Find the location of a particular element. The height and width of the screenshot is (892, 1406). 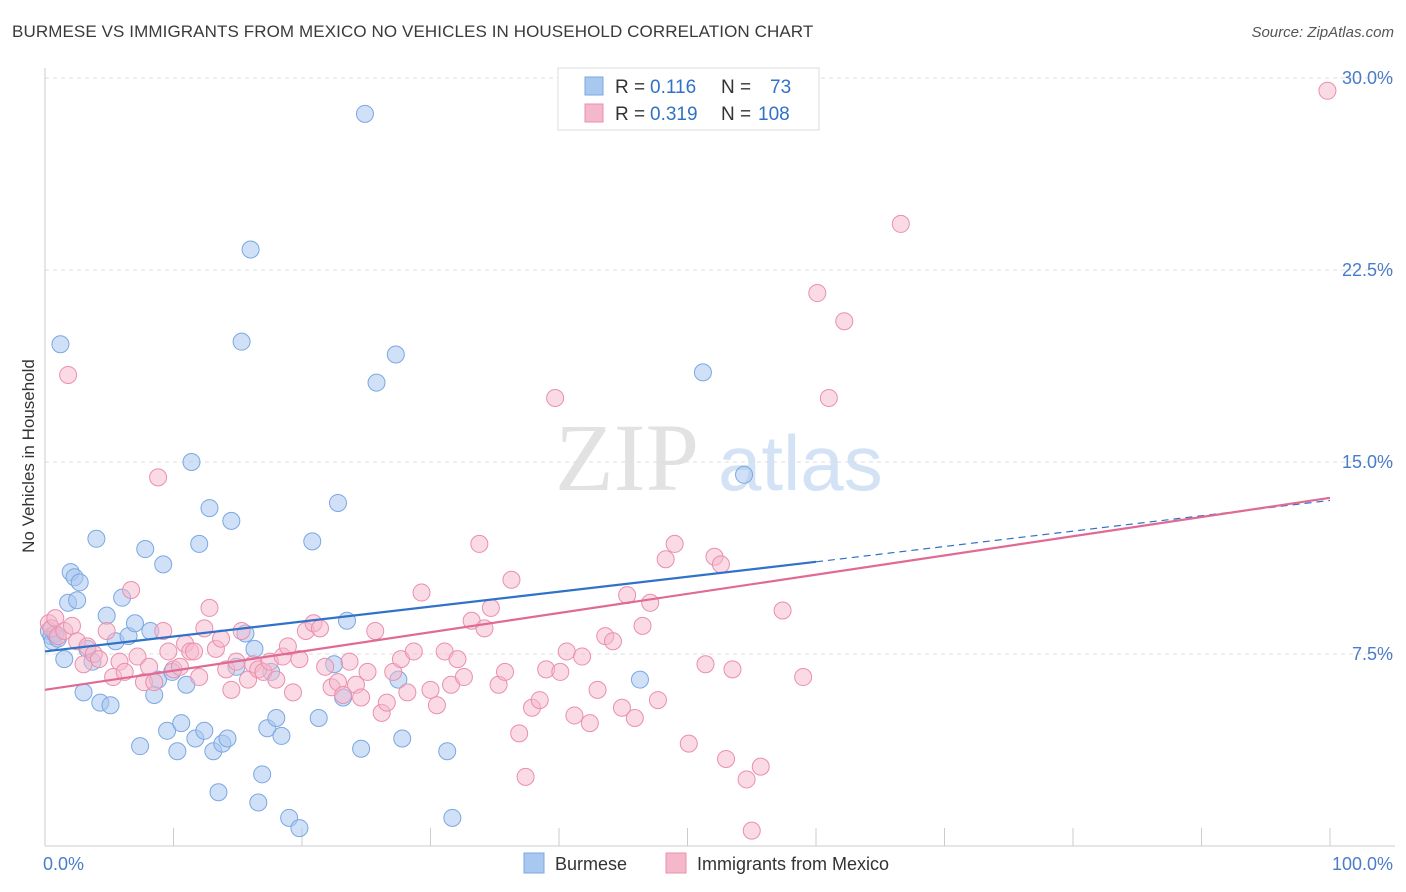

trend-line-burmese-extension is located at coordinates (1073, 531).